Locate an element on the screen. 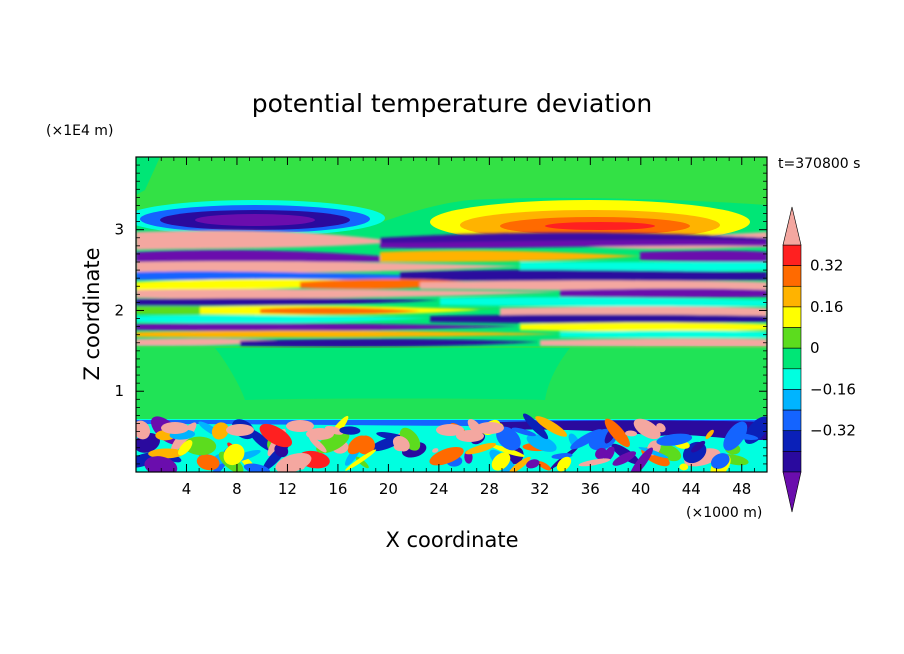 This screenshot has height=654, width=904. x-tick-label: 4 is located at coordinates (187, 489).